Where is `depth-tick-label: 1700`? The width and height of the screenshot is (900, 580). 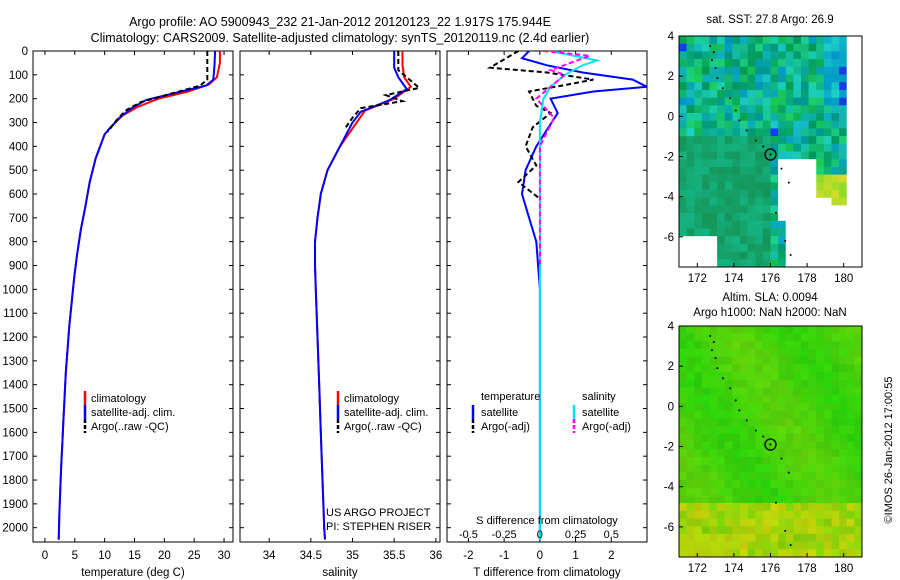
depth-tick-label: 1700 is located at coordinates (15, 457).